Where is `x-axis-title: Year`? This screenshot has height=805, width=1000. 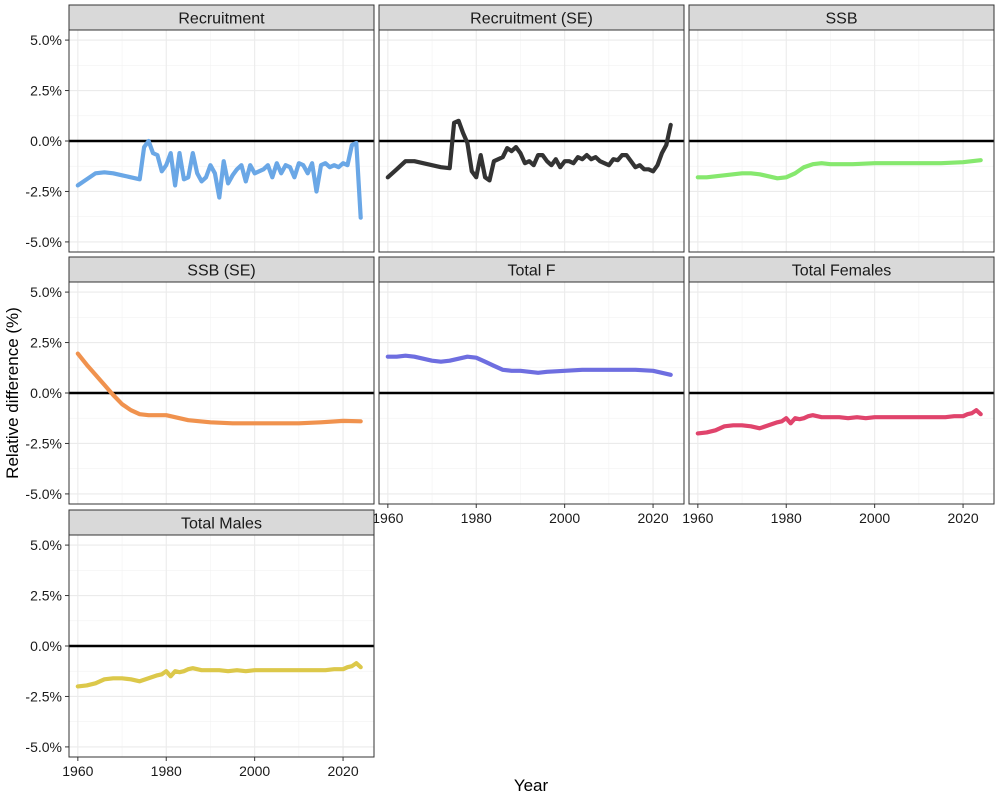
x-axis-title: Year is located at coordinates (531, 785).